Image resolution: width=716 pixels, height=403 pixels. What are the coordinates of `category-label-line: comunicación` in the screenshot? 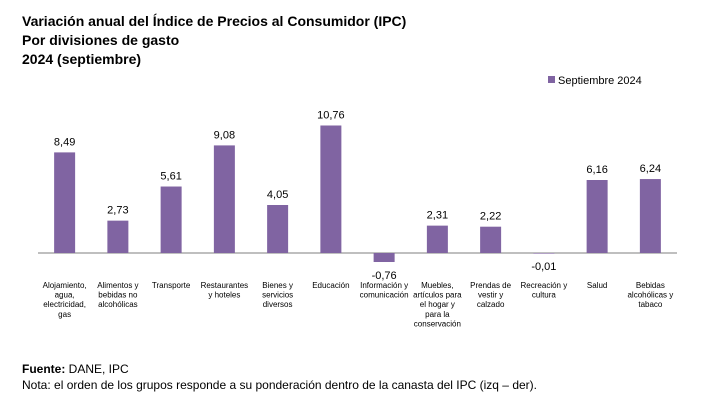 It's located at (384, 295).